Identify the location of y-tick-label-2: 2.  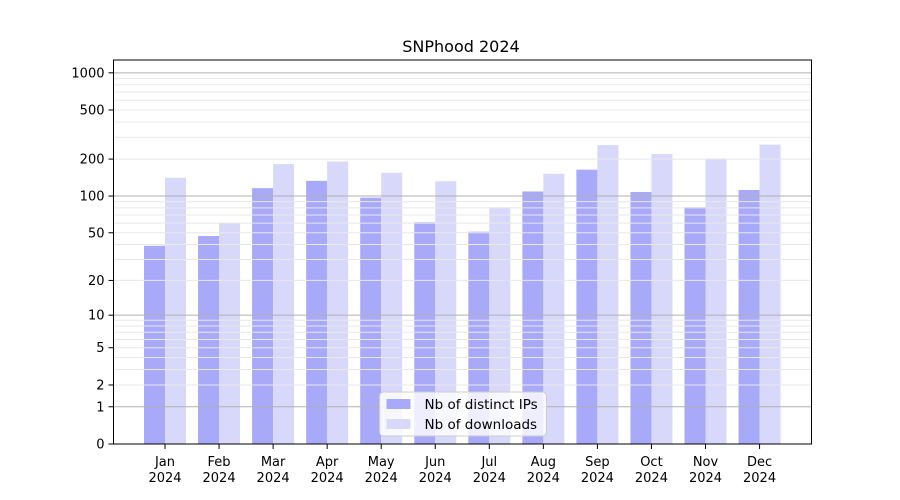
(100, 385).